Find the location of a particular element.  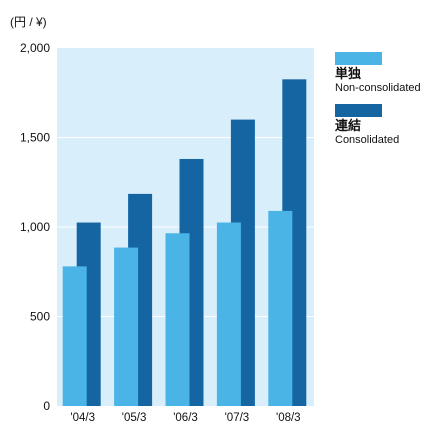

legend-swatch-consolidated is located at coordinates (358, 110).